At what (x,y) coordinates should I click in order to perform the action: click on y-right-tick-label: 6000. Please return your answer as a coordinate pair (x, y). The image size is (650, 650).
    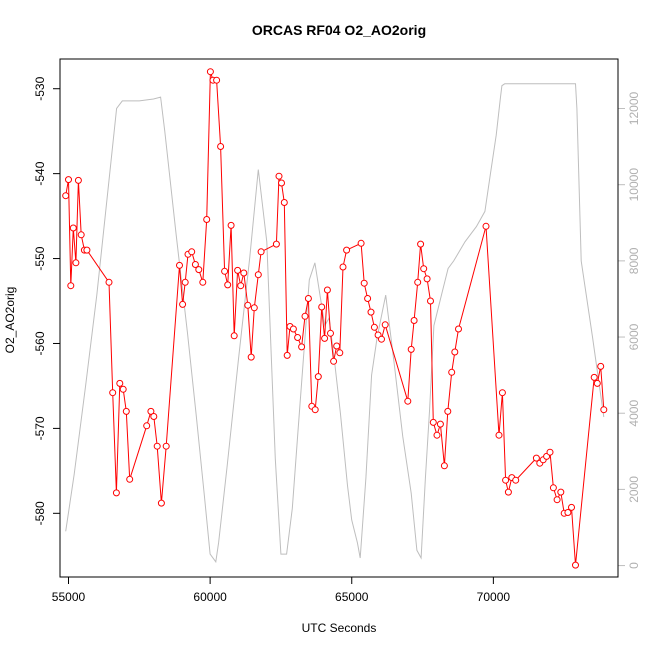
    Looking at the image, I should click on (634, 336).